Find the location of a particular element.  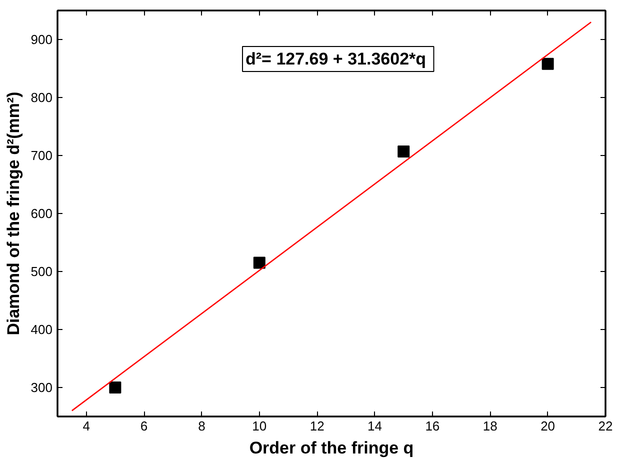

y-tick-label: 300 is located at coordinates (41, 387).